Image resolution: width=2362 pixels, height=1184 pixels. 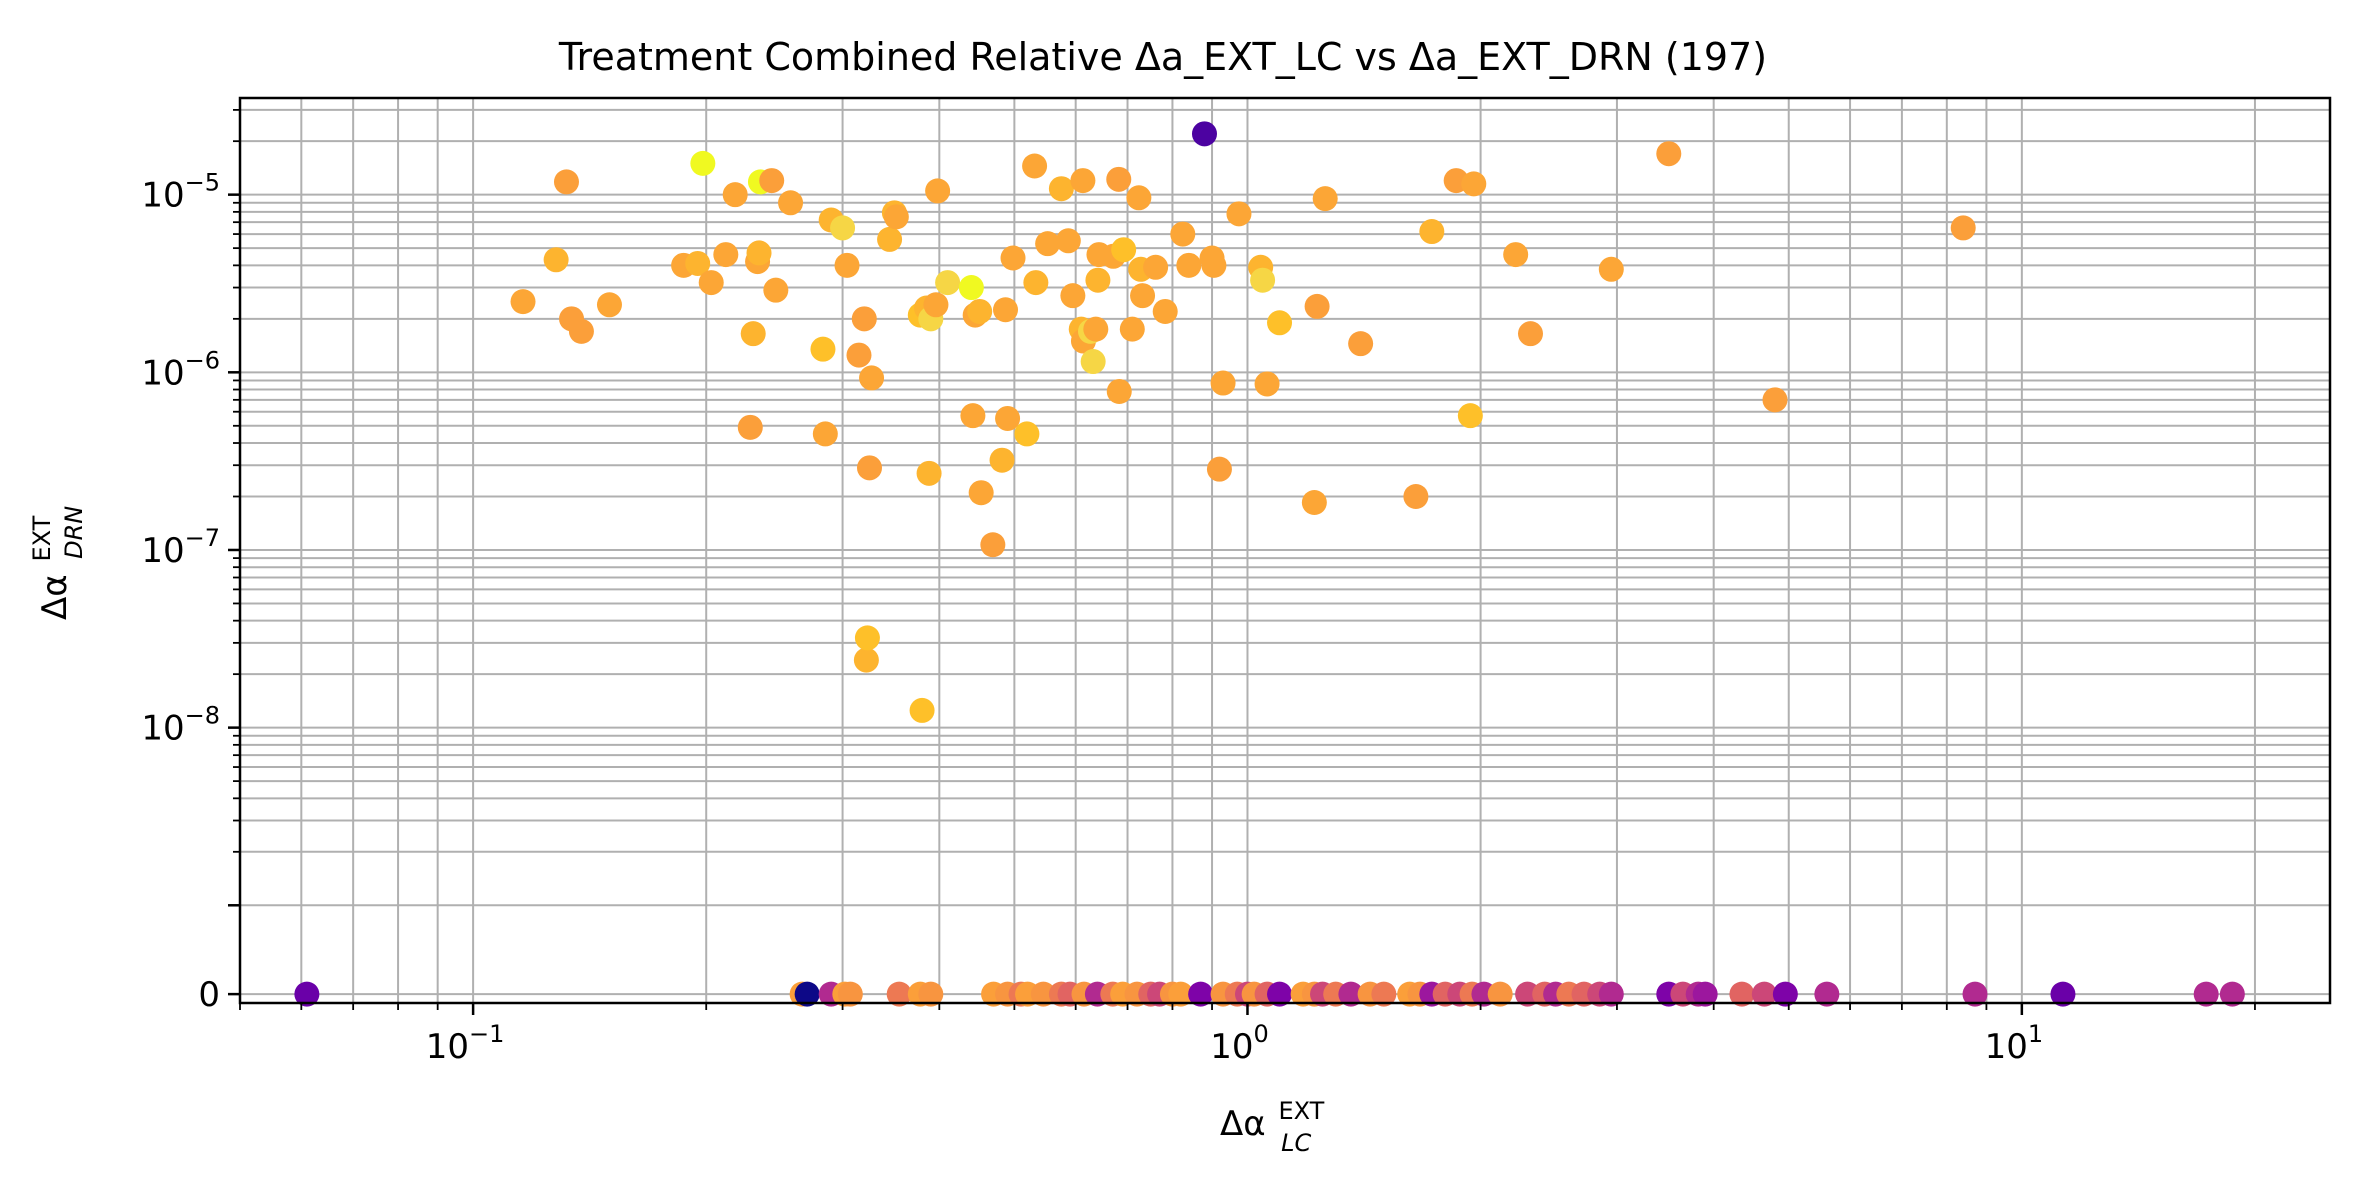 I want to click on y-axis-label-sub: DRN, so click(x=74, y=532).